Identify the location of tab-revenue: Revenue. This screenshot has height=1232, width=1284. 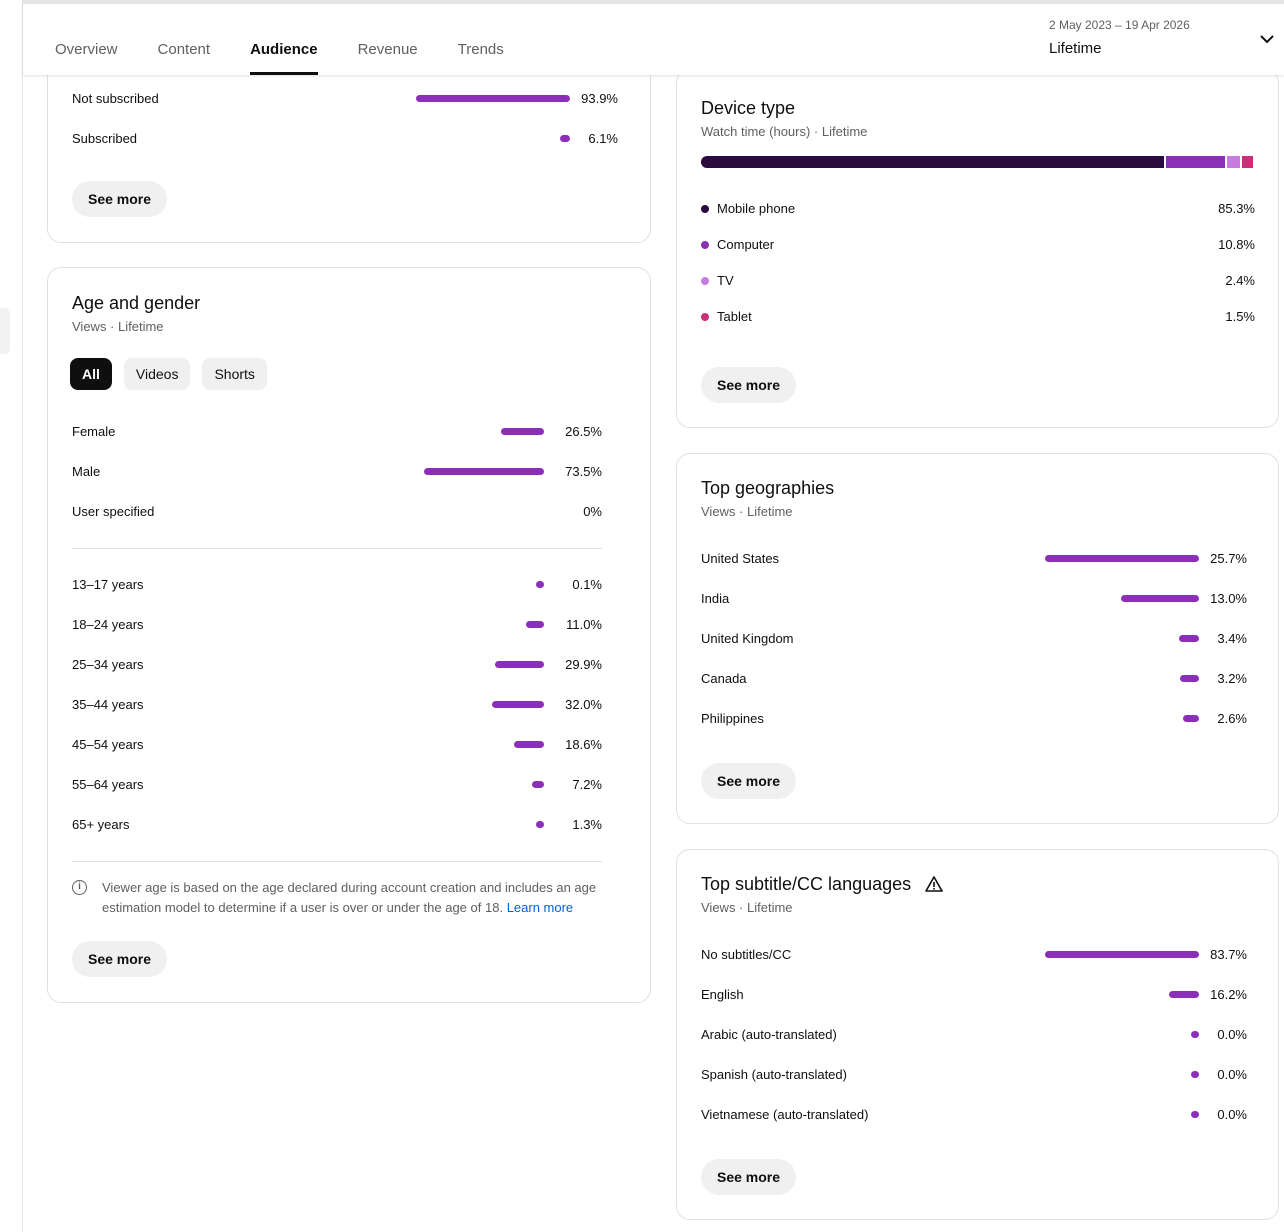
(387, 49).